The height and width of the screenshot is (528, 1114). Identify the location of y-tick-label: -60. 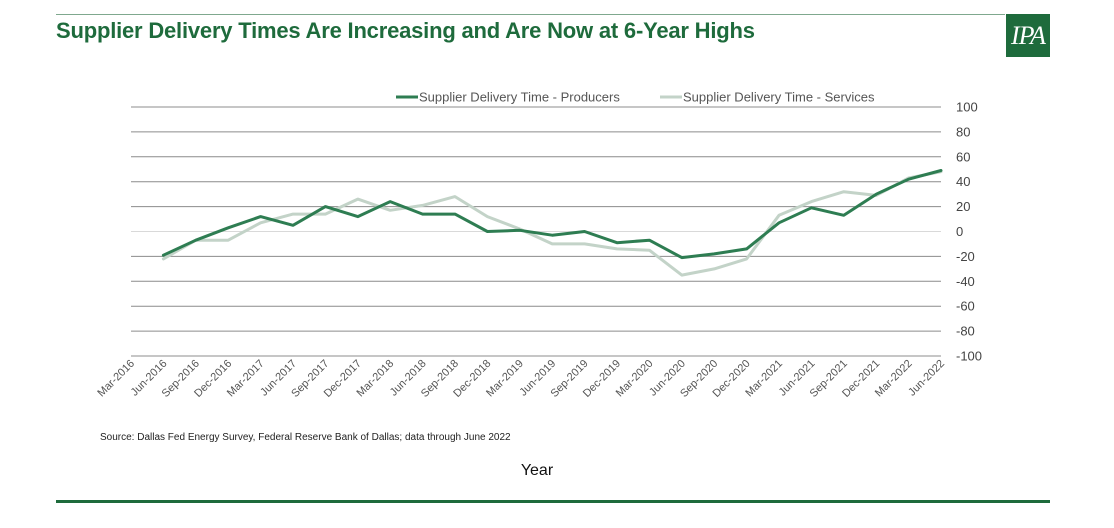
(965, 306).